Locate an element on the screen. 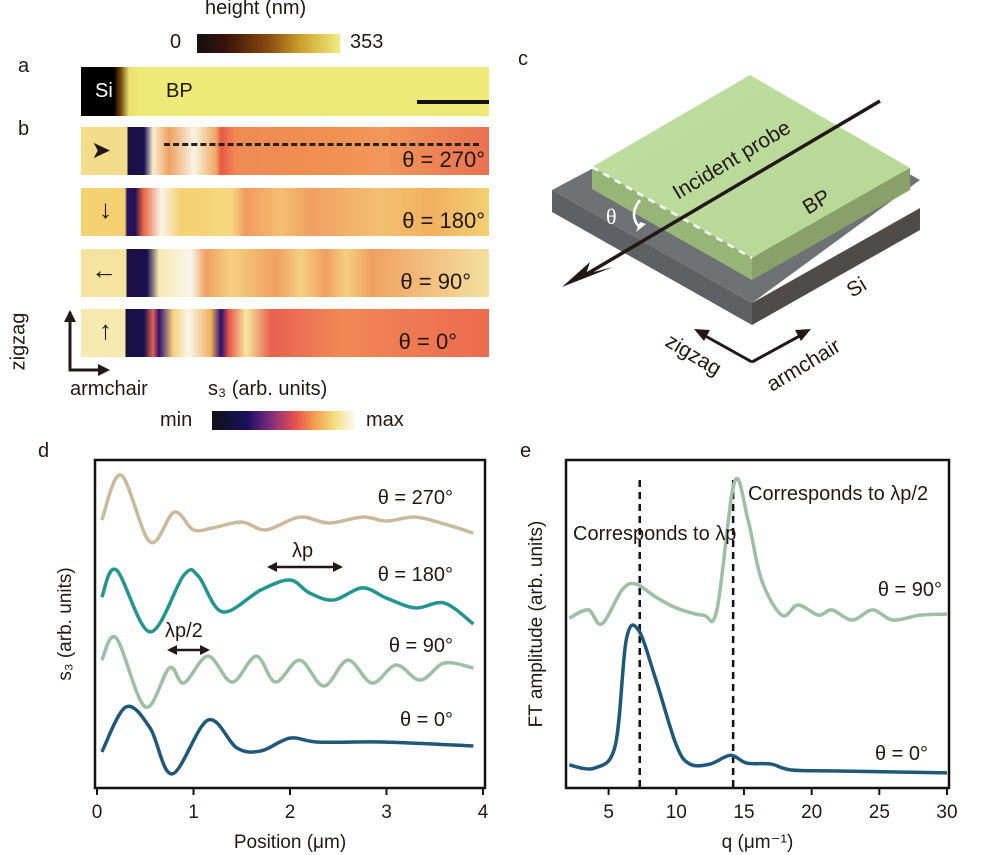 This screenshot has height=855, width=1000. theta-label: θ = 180° is located at coordinates (443, 220).